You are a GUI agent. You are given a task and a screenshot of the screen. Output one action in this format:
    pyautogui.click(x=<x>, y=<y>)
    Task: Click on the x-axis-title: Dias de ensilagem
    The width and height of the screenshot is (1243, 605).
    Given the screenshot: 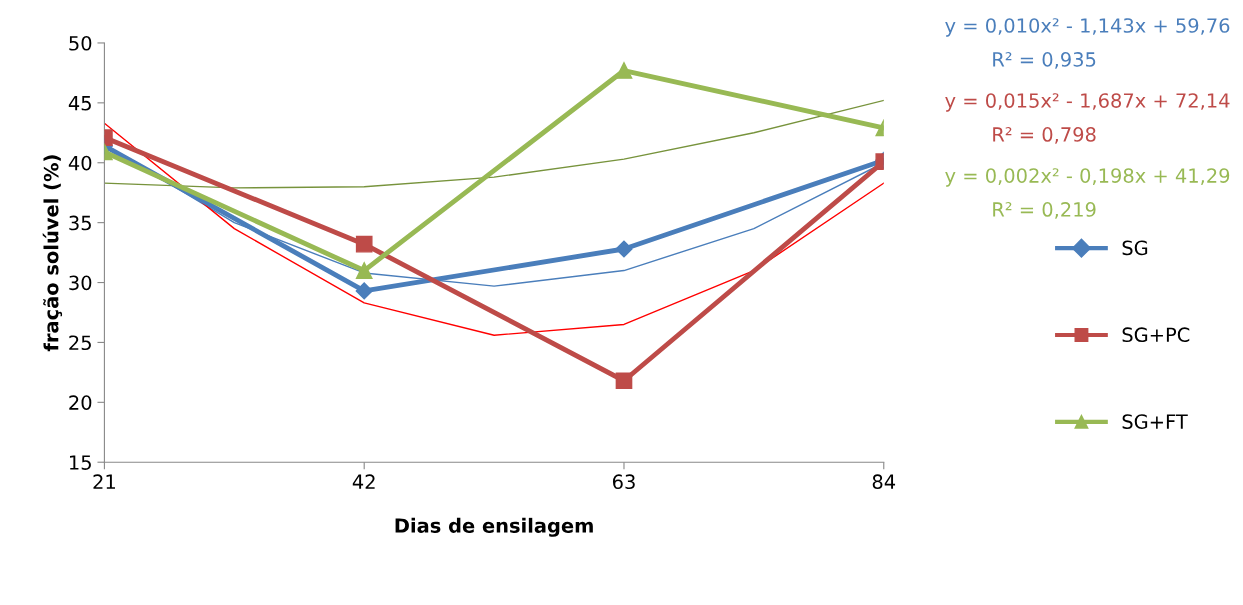 What is the action you would take?
    pyautogui.click(x=494, y=527)
    